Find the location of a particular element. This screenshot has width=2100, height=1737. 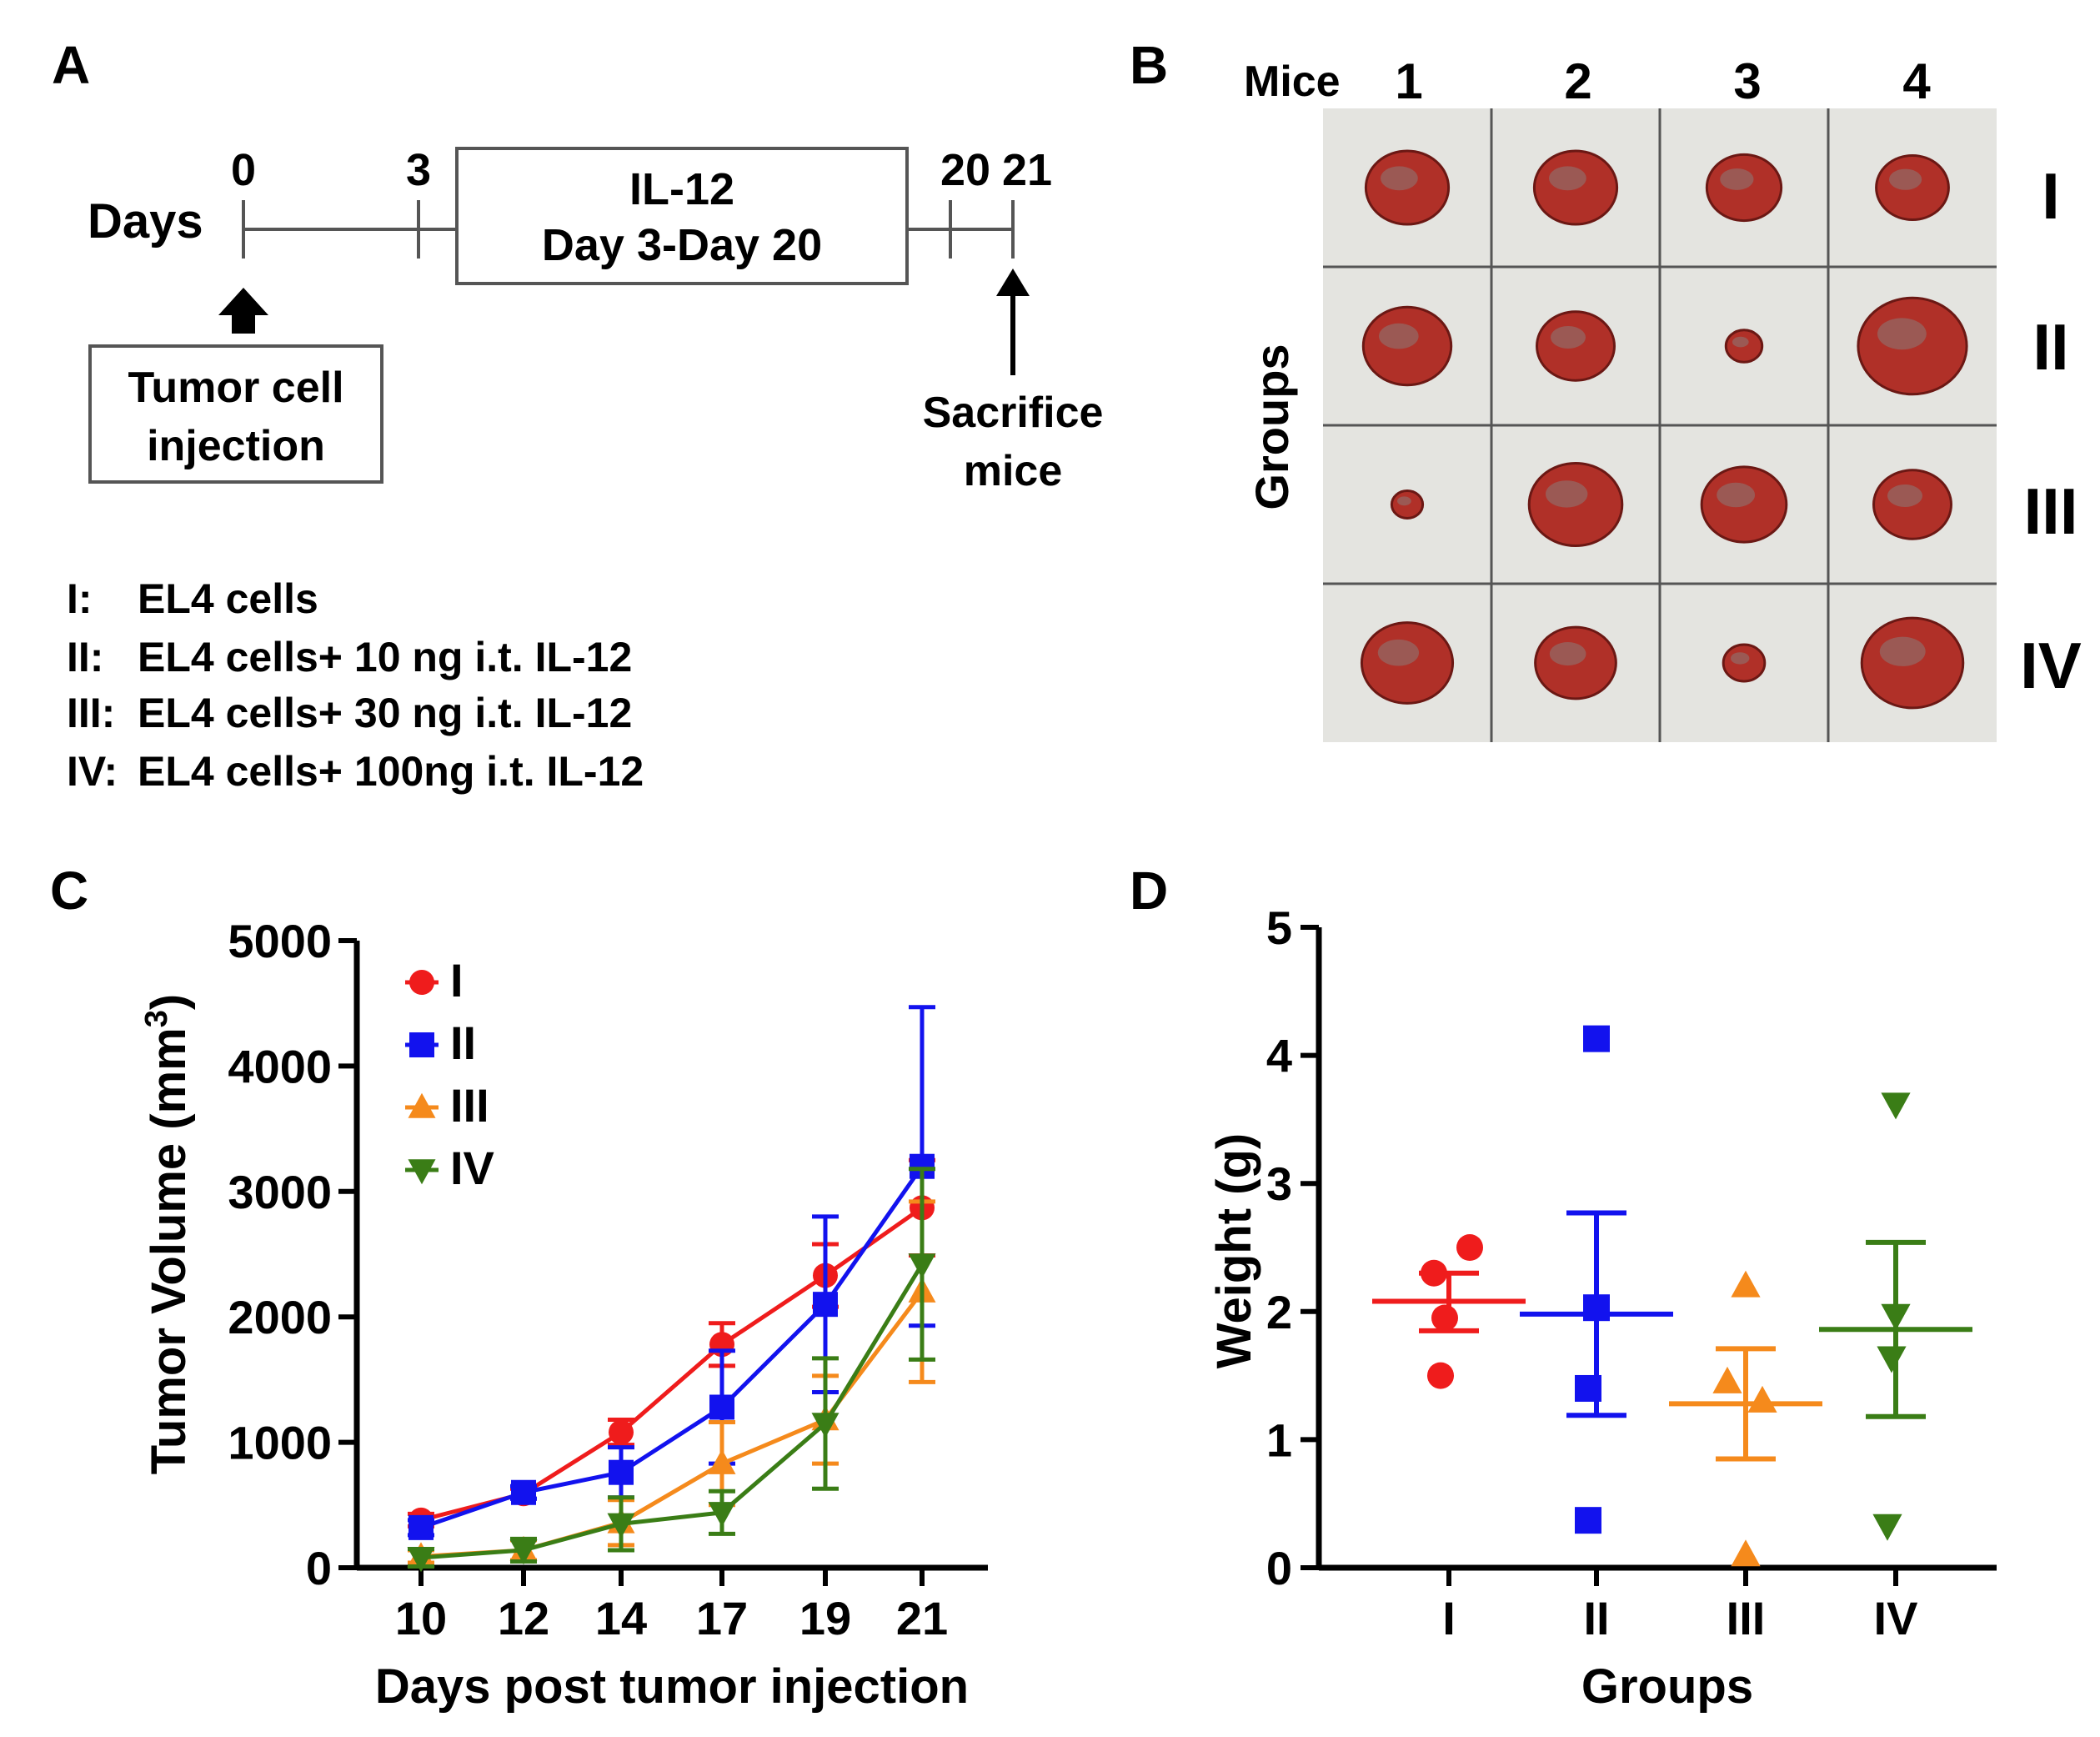

tumor-photo is located at coordinates (1660, 425).